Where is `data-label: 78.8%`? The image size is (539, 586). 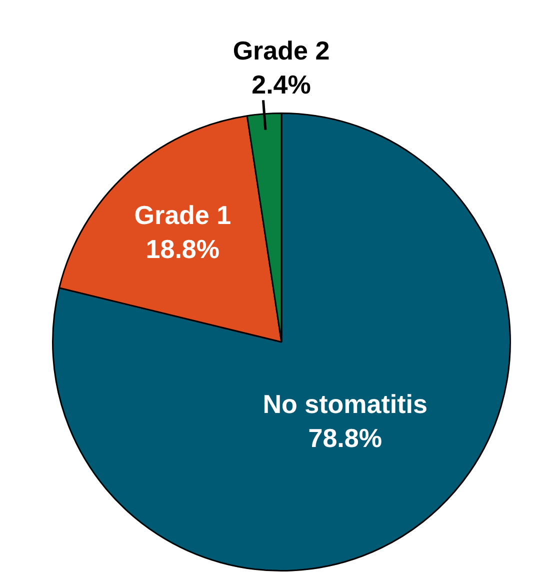
data-label: 78.8% is located at coordinates (345, 438).